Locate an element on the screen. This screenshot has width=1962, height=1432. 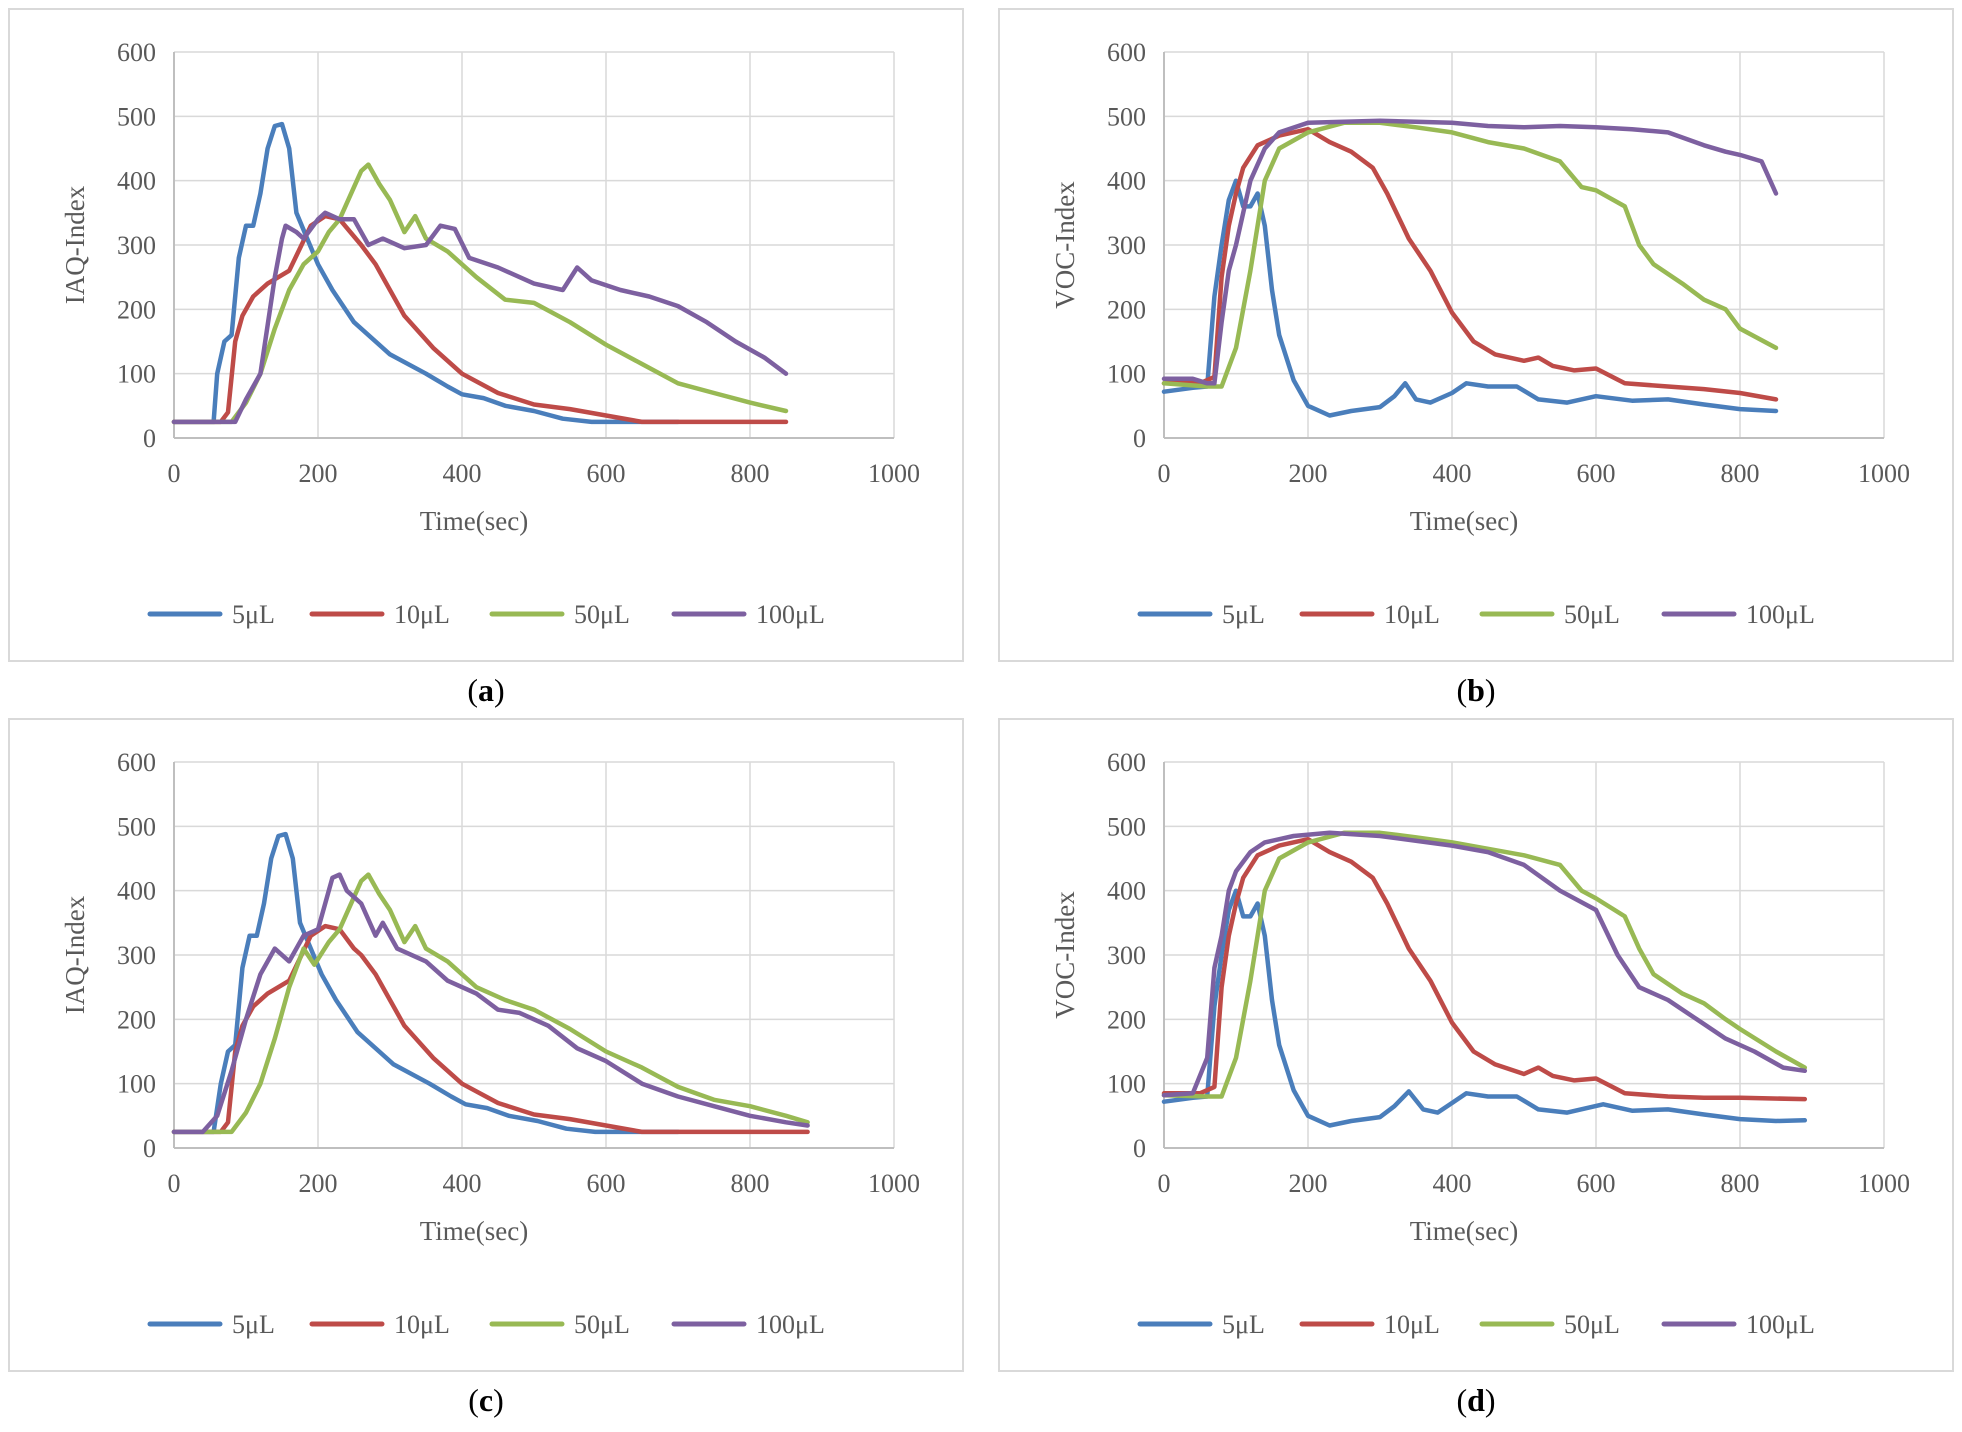
caption-d-letter: d is located at coordinates (1476, 1400).